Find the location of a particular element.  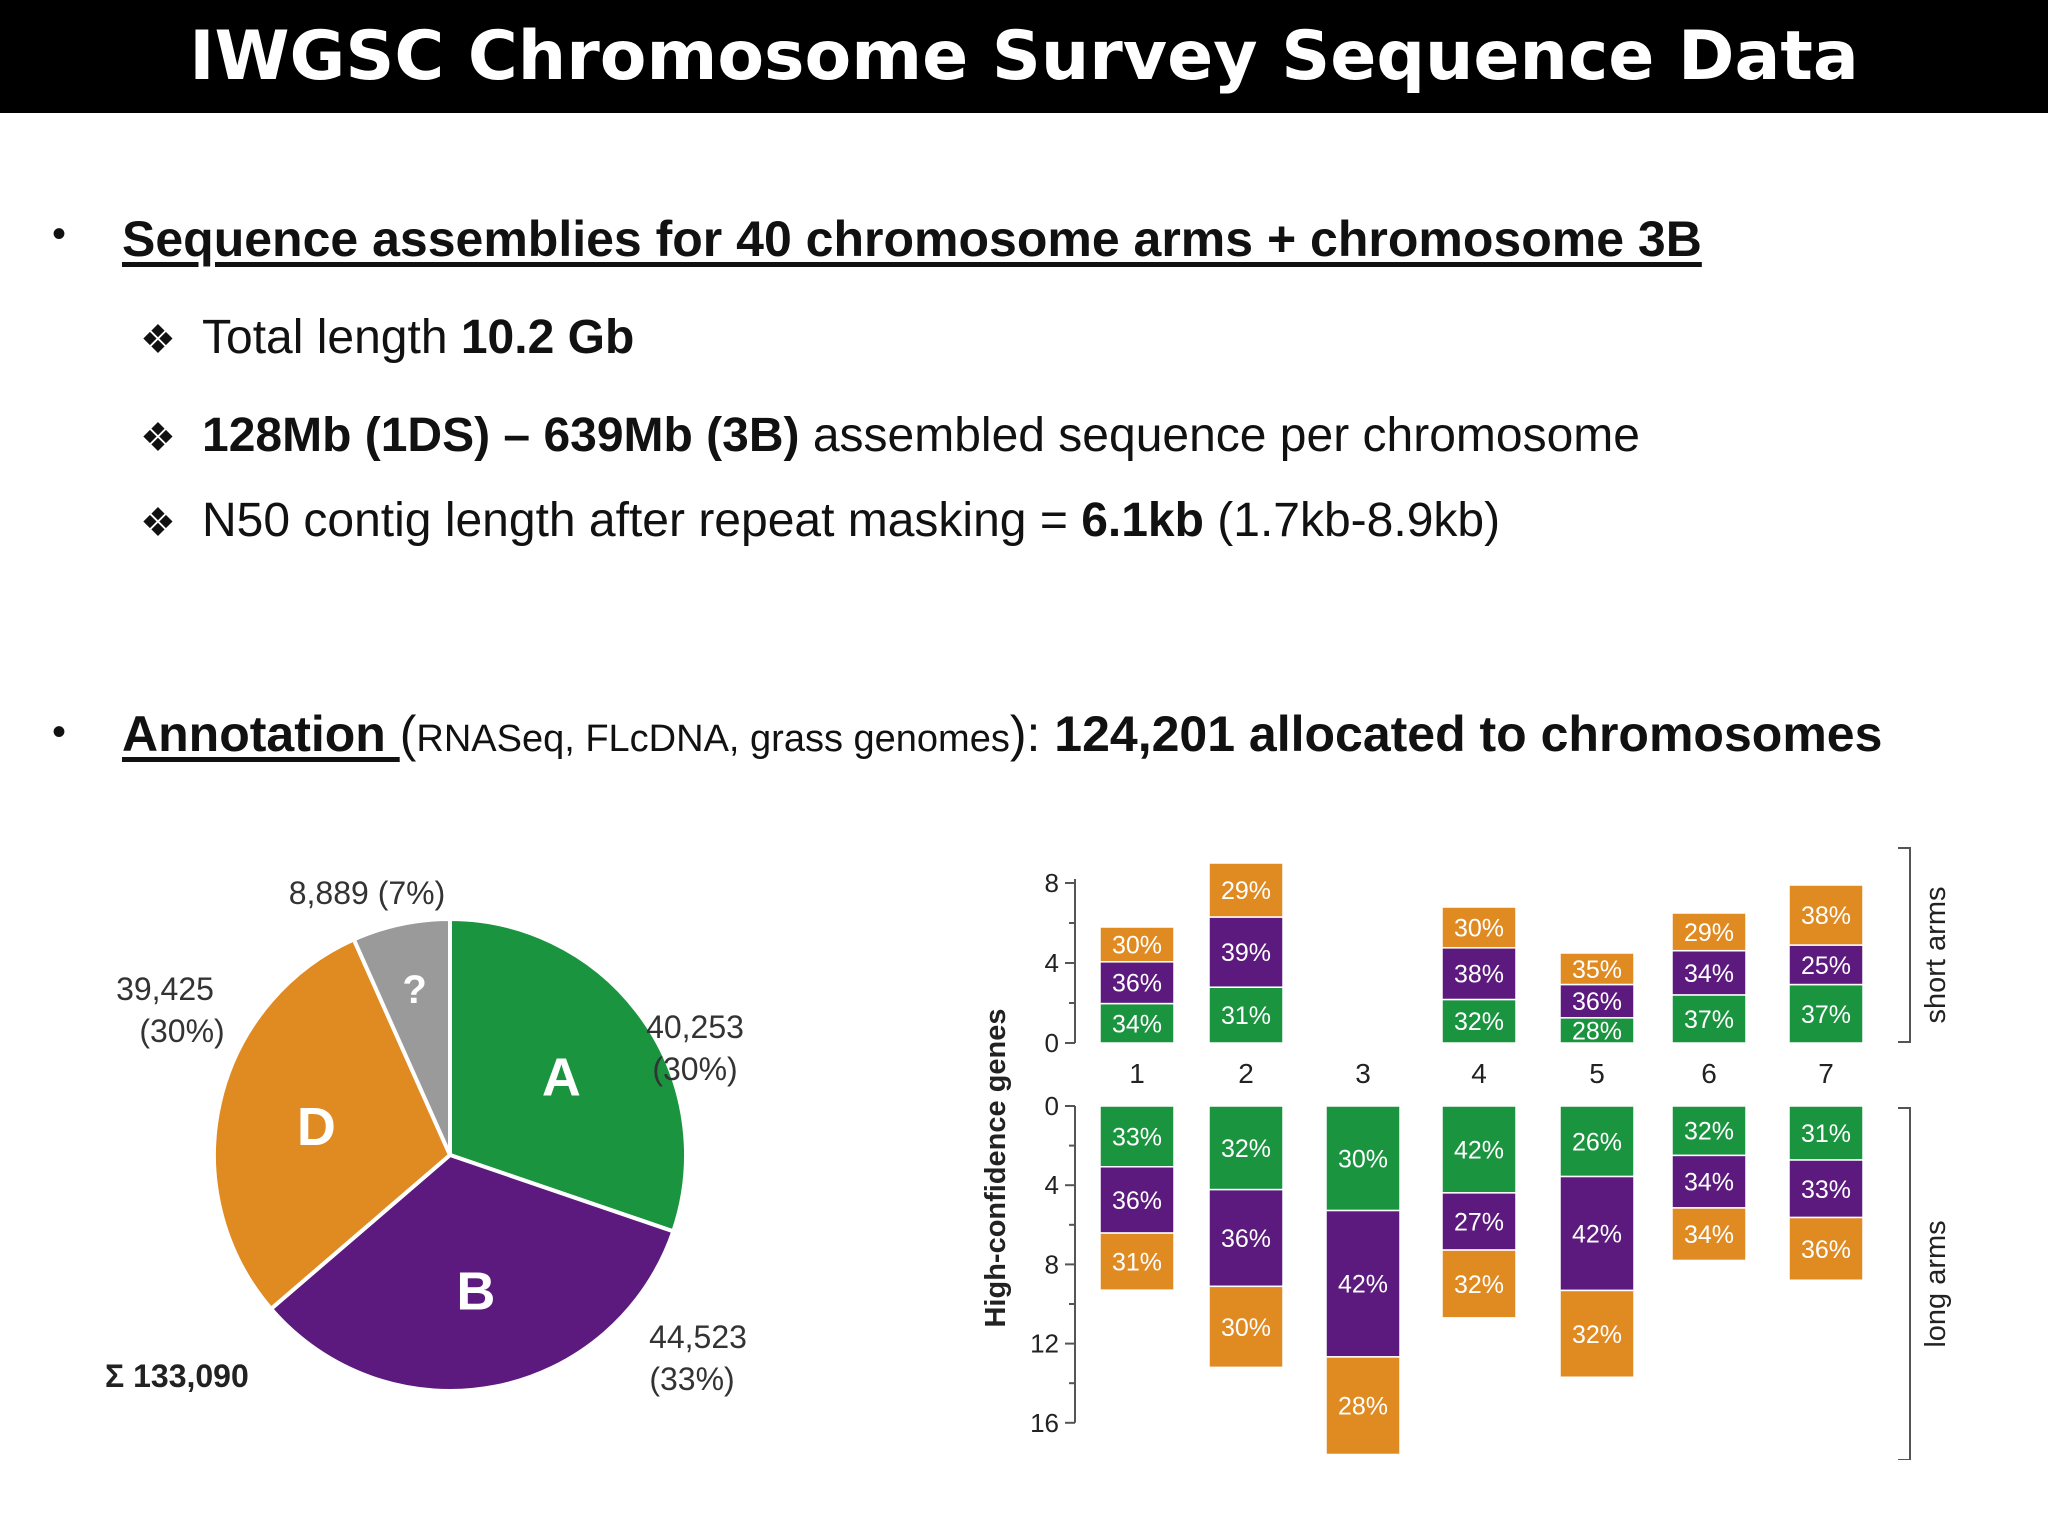

segment-percent-label: 27% is located at coordinates (1479, 1222).